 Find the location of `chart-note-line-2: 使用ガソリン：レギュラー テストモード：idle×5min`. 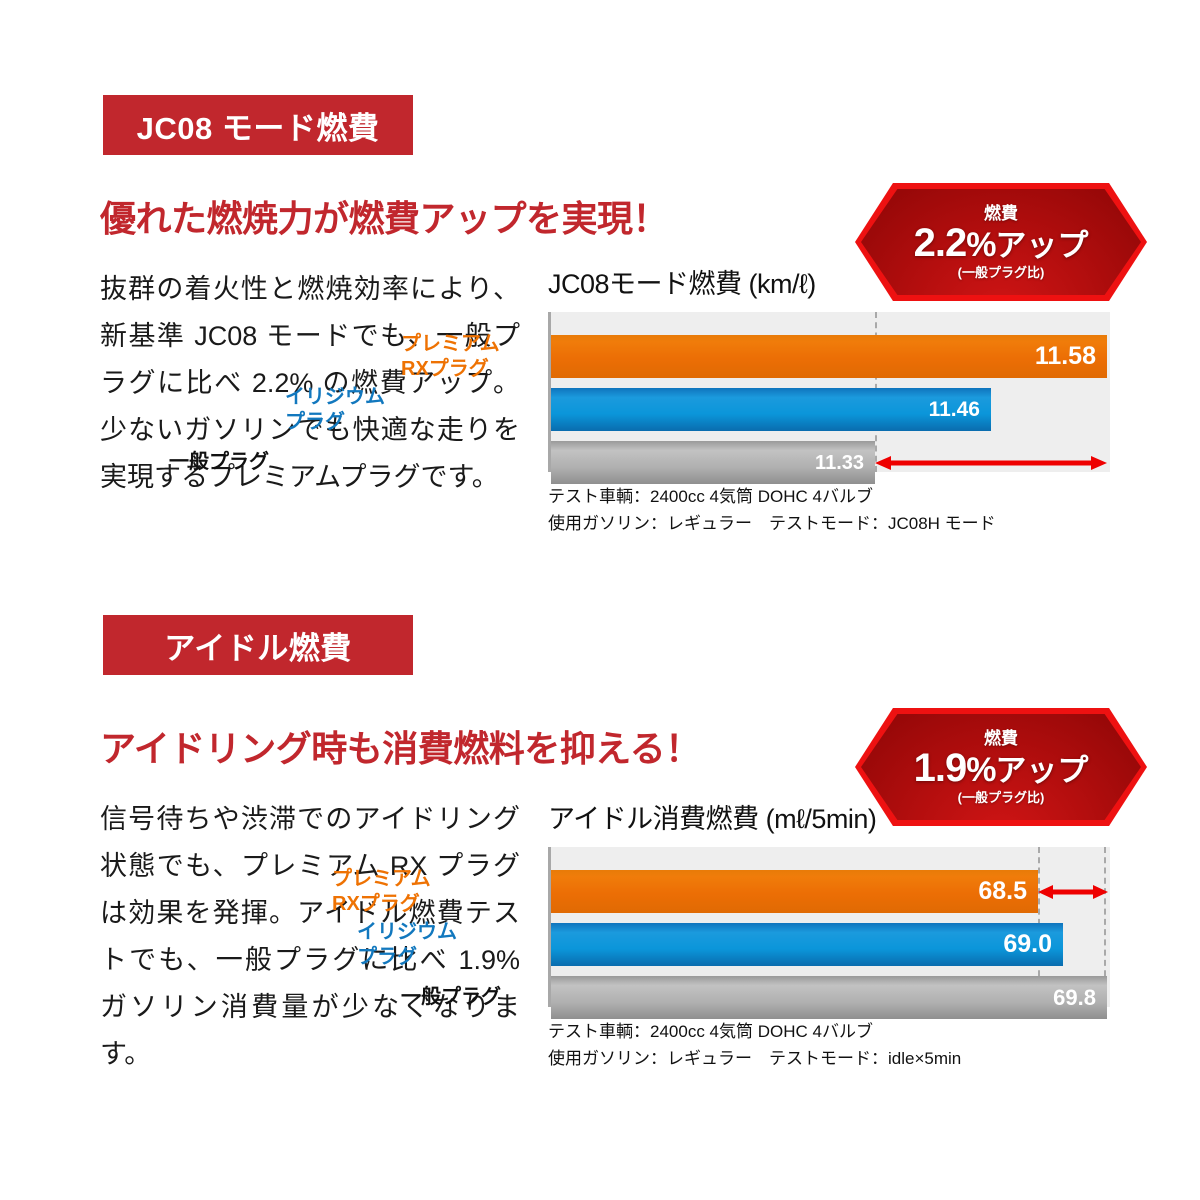

chart-note-line-2: 使用ガソリン：レギュラー テストモード：idle×5min is located at coordinates (755, 1058).